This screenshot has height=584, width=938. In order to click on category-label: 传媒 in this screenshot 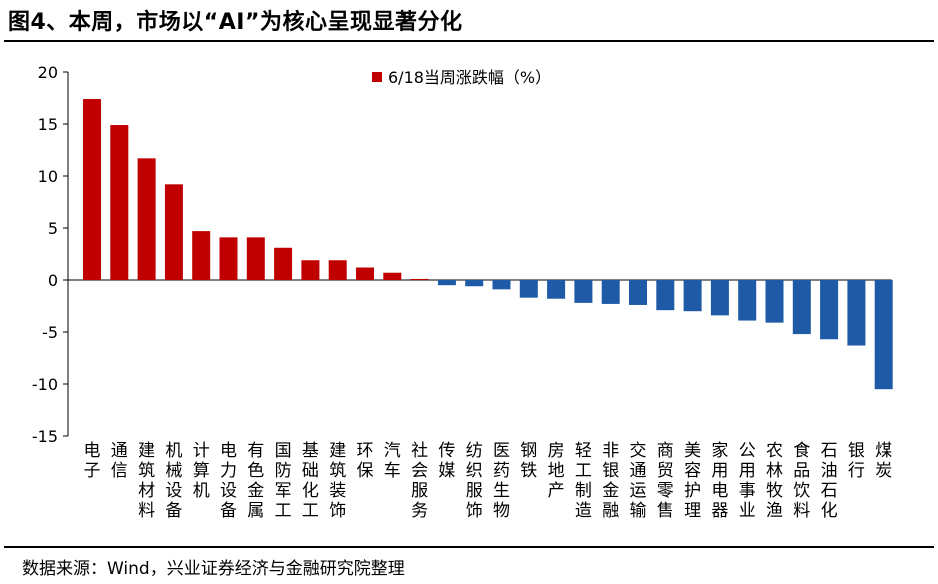, I will do `click(446, 461)`.